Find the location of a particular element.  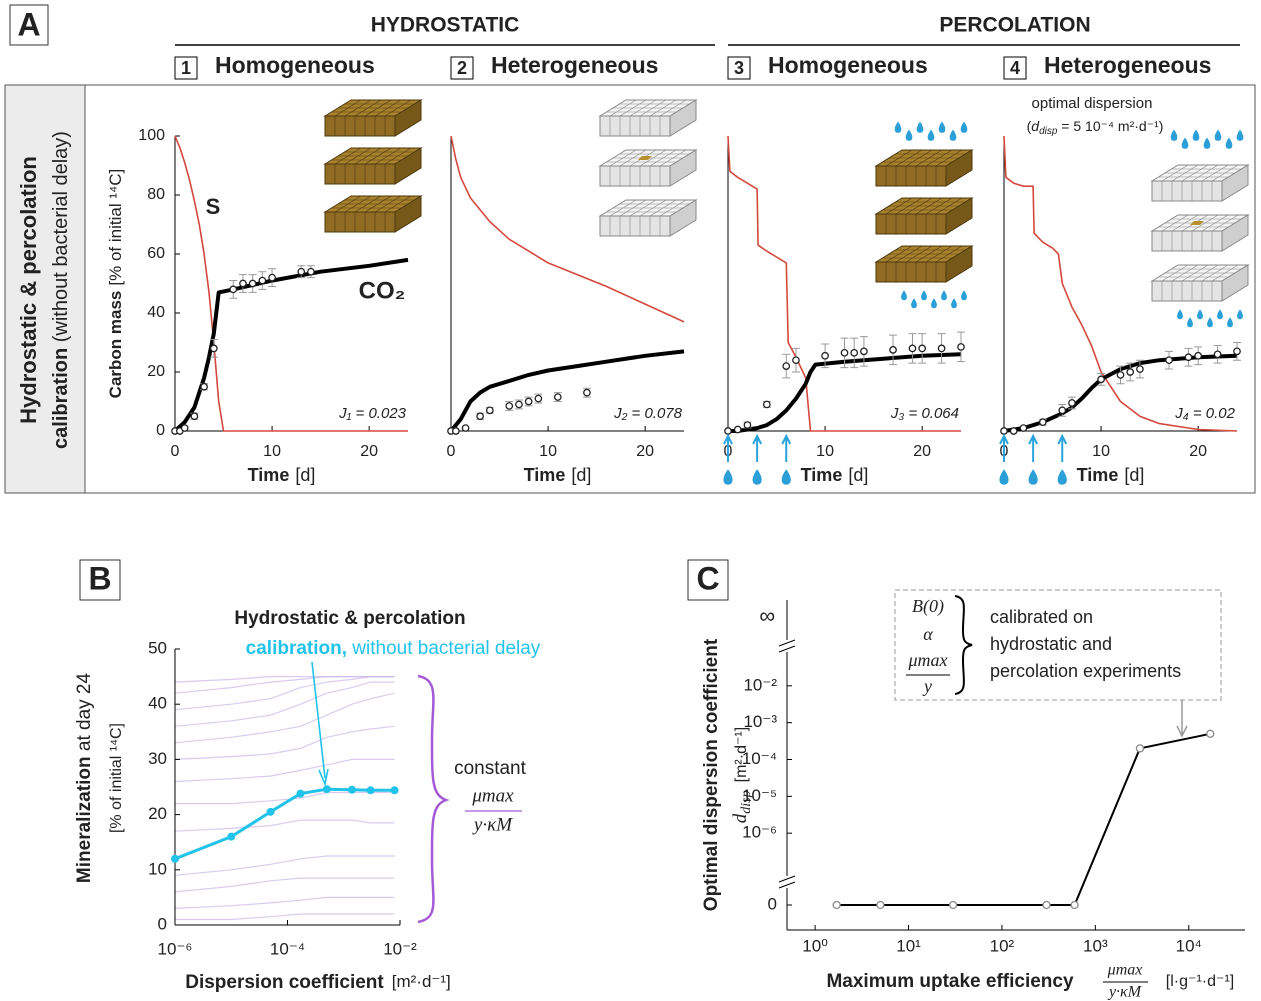

series-label: CO₂ is located at coordinates (382, 290).